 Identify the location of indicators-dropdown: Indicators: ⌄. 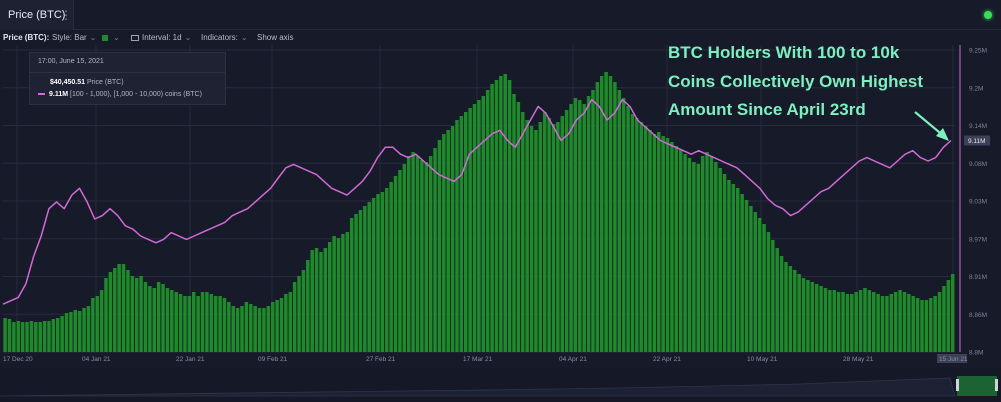
(224, 37).